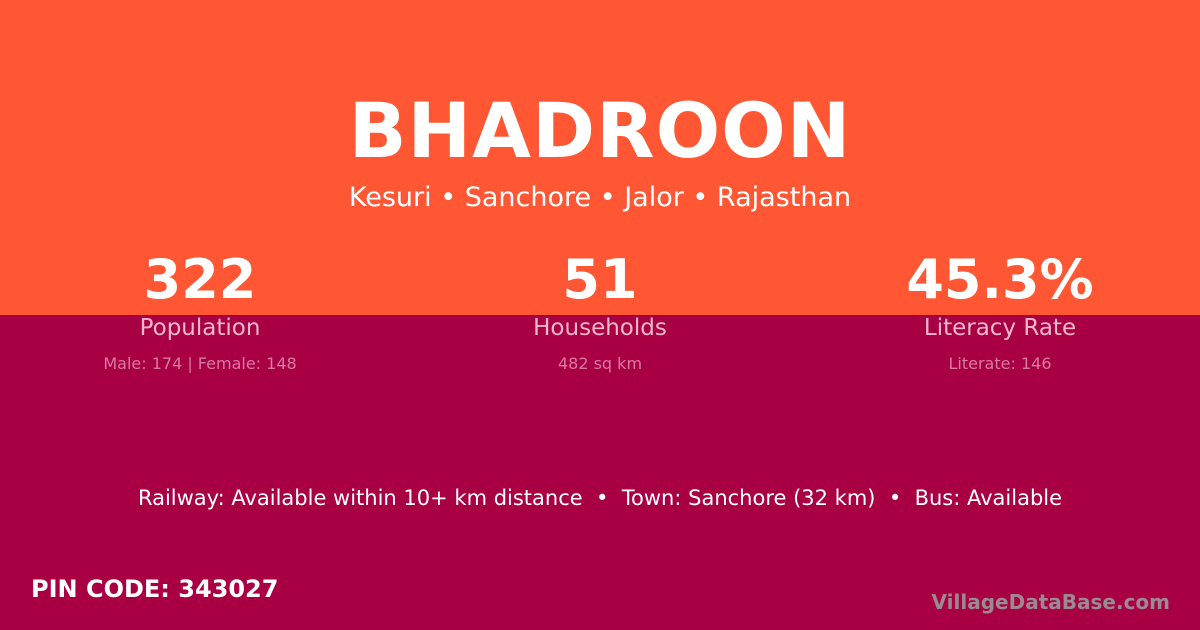 This screenshot has height=630, width=1200. Describe the element at coordinates (1000, 279) in the screenshot. I see `literacy-value: 45.3%` at that location.